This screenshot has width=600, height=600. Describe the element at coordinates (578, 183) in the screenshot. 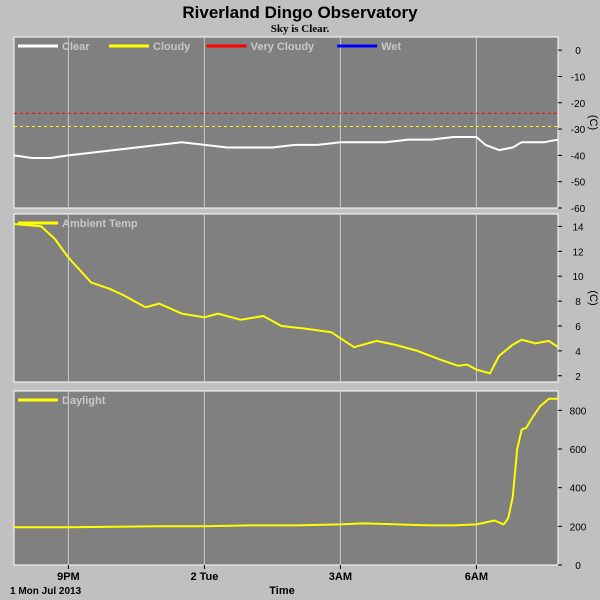

I see `y-tick-label: -50` at that location.